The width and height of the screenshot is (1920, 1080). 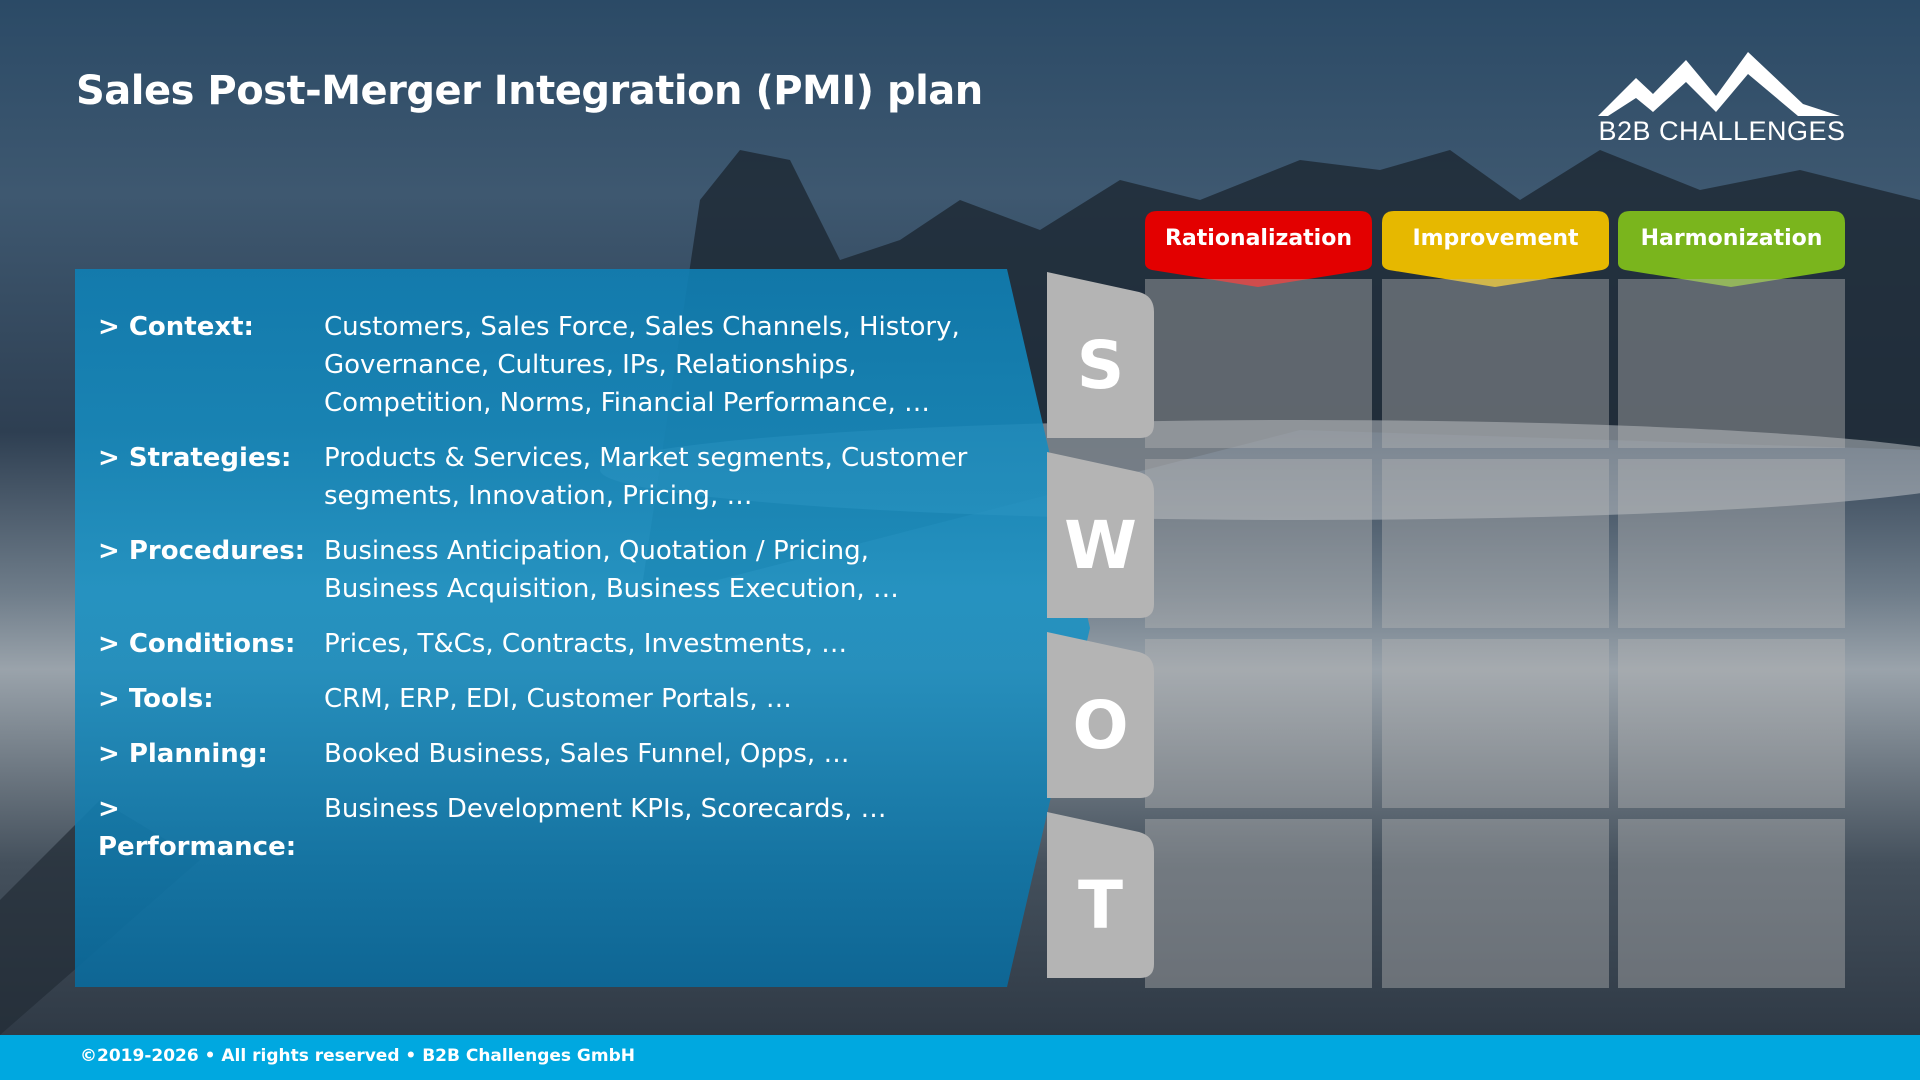 What do you see at coordinates (1495, 249) in the screenshot?
I see `column-header-improvement: Improvement` at bounding box center [1495, 249].